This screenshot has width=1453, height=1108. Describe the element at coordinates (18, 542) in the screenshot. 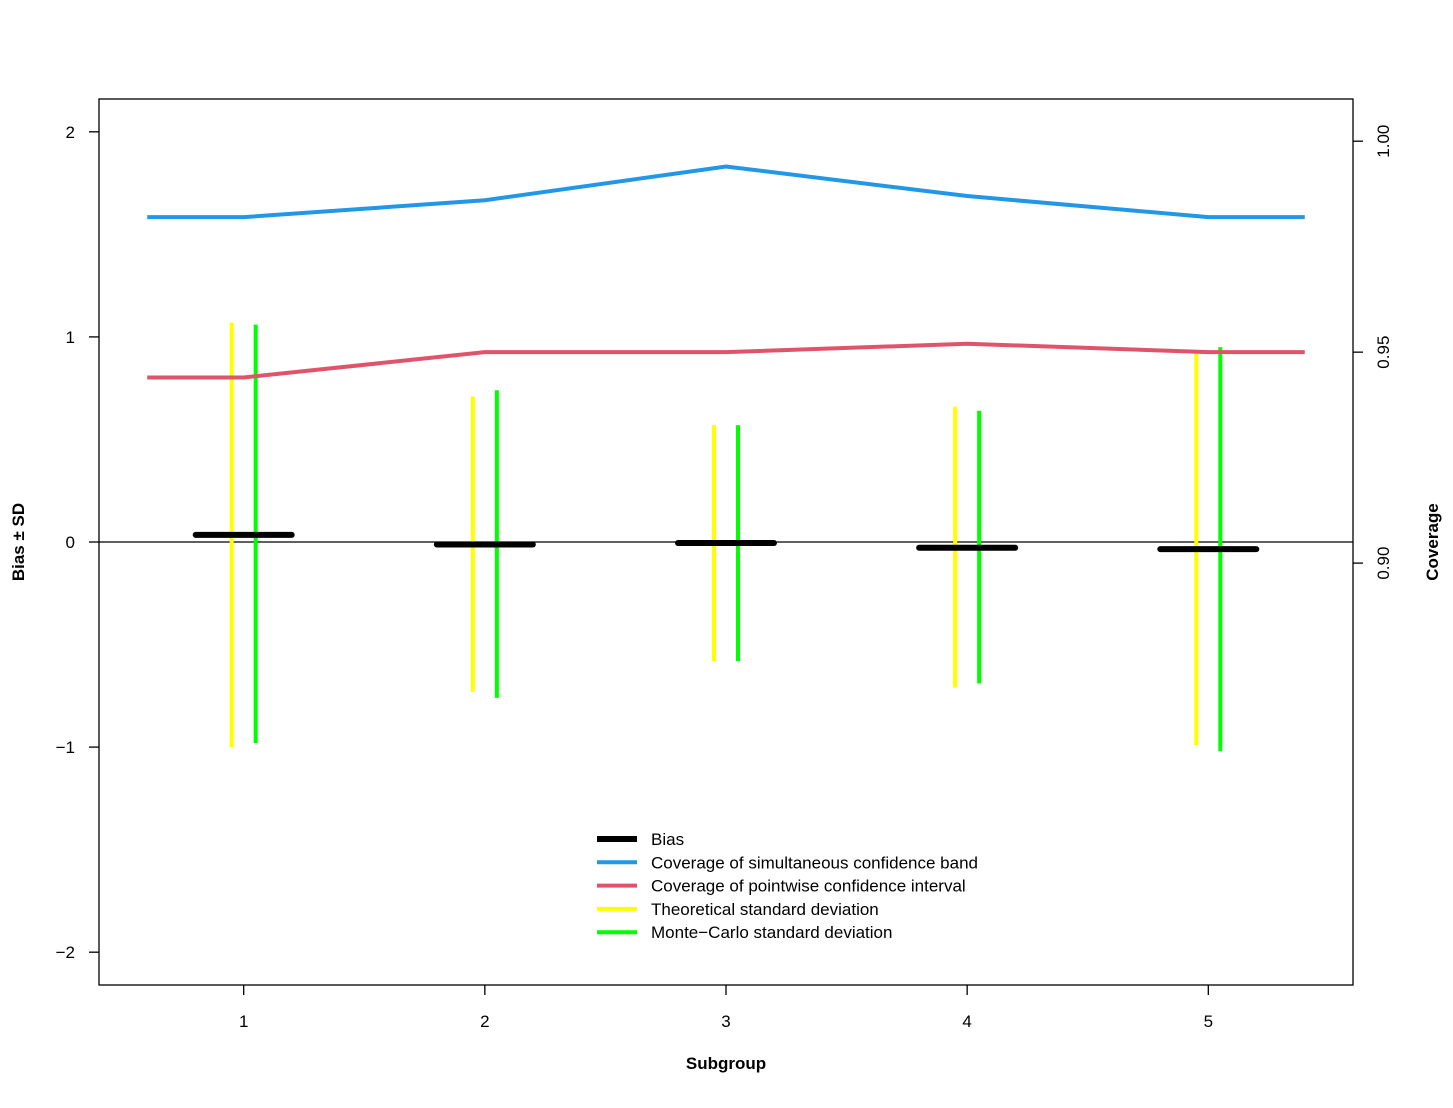

I see `left-y-axis-title: Bias ± SD` at that location.